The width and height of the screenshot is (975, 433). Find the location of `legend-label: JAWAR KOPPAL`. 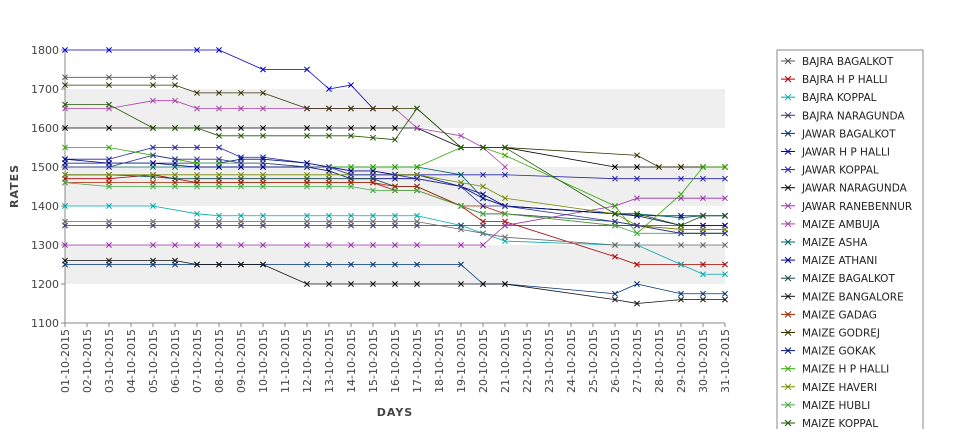

legend-label: JAWAR KOPPAL is located at coordinates (840, 171).